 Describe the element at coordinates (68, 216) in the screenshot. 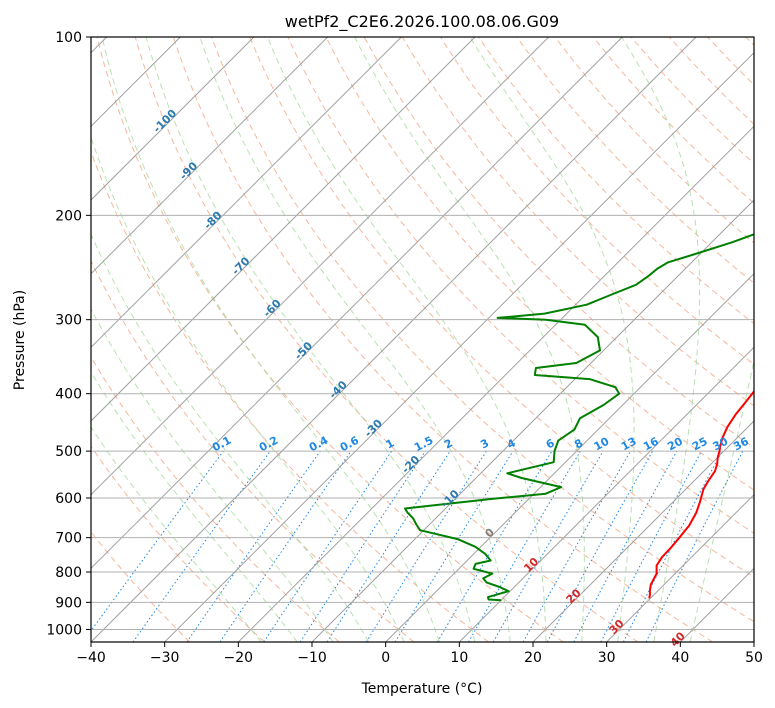

I see `y-tick-label: 200` at that location.